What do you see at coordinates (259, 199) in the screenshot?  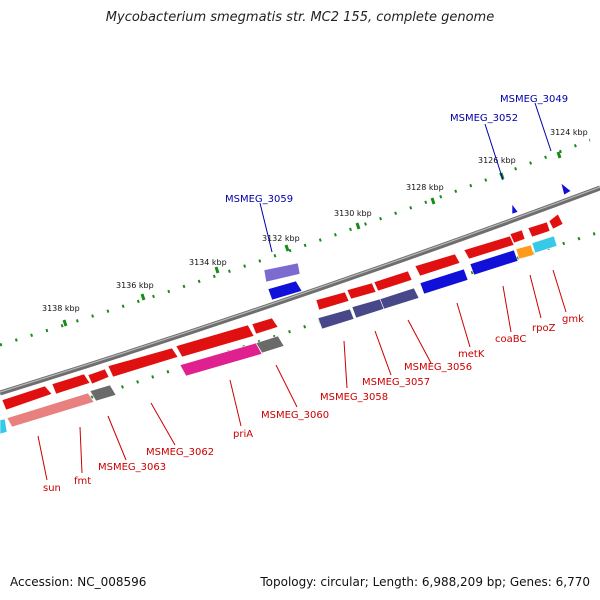 I see `gene-label: MSMEG_3059` at bounding box center [259, 199].